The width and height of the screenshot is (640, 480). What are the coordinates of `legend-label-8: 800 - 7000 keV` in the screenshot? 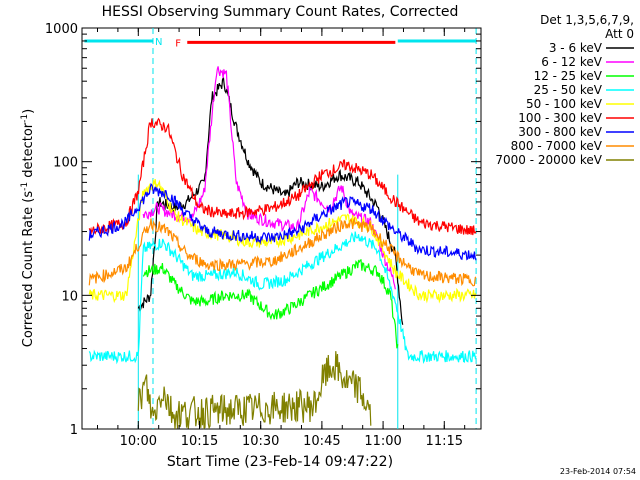 It's located at (557, 146).